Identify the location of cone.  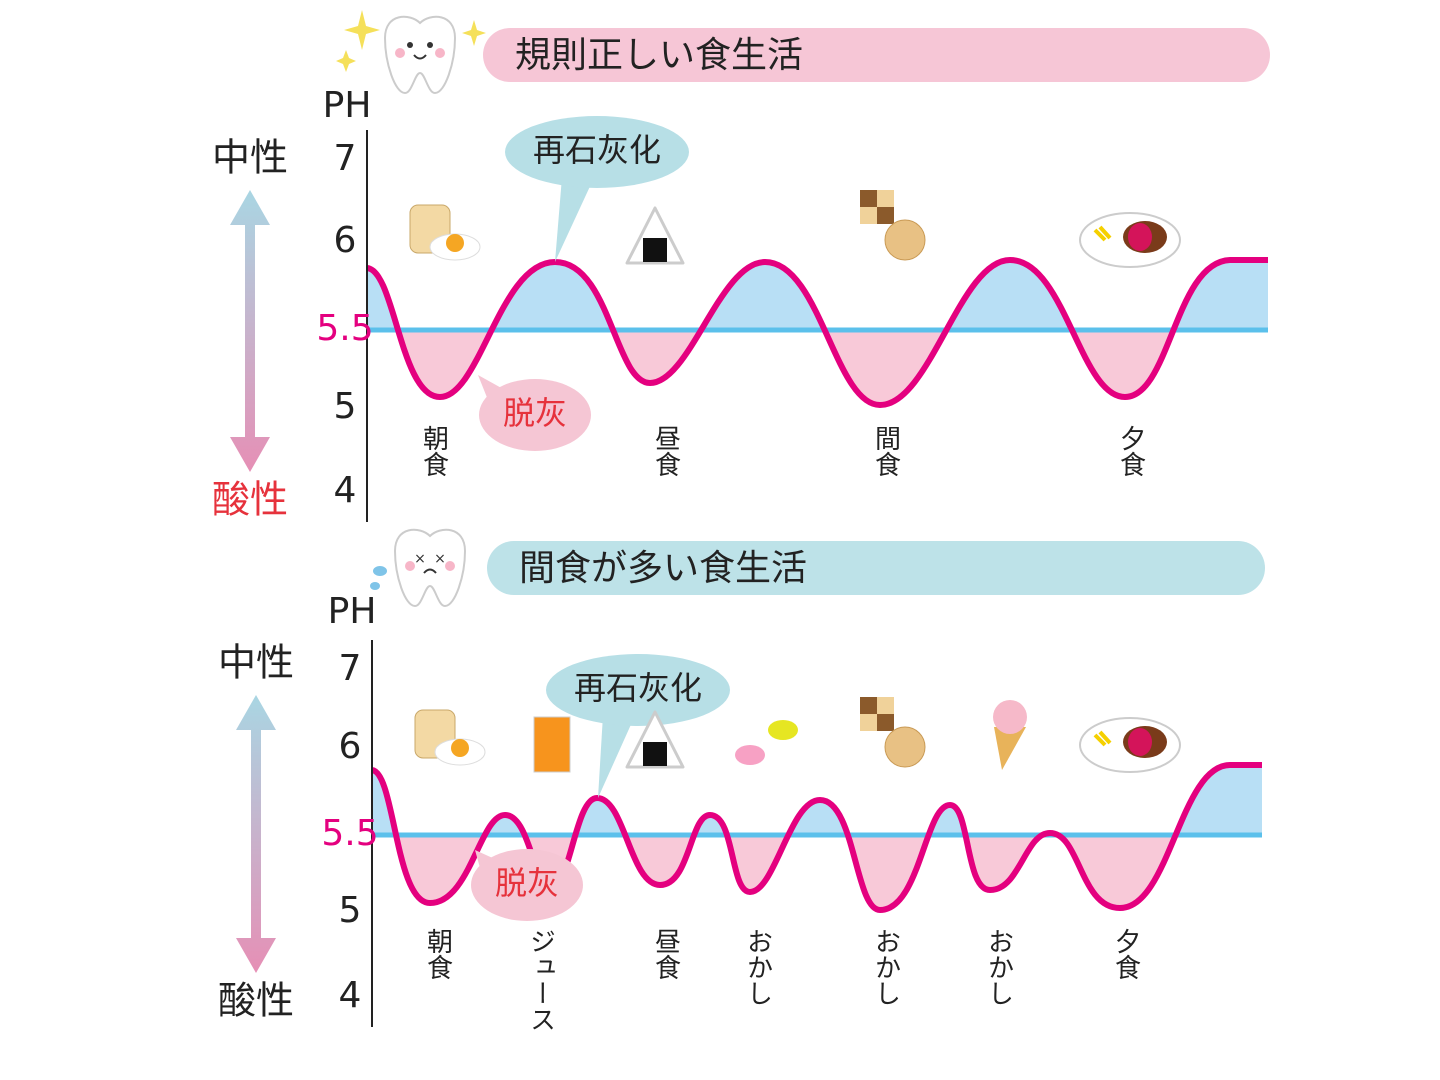
(1010, 748).